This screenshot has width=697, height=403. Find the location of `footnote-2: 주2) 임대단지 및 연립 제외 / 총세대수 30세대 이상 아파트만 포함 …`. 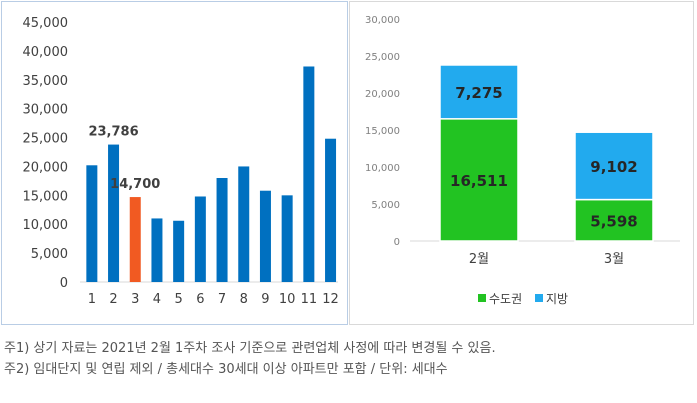

footnote-2: 주2) 임대단지 및 연립 제외 / 총세대수 30세대 이상 아파트만 포함 … is located at coordinates (226, 369).